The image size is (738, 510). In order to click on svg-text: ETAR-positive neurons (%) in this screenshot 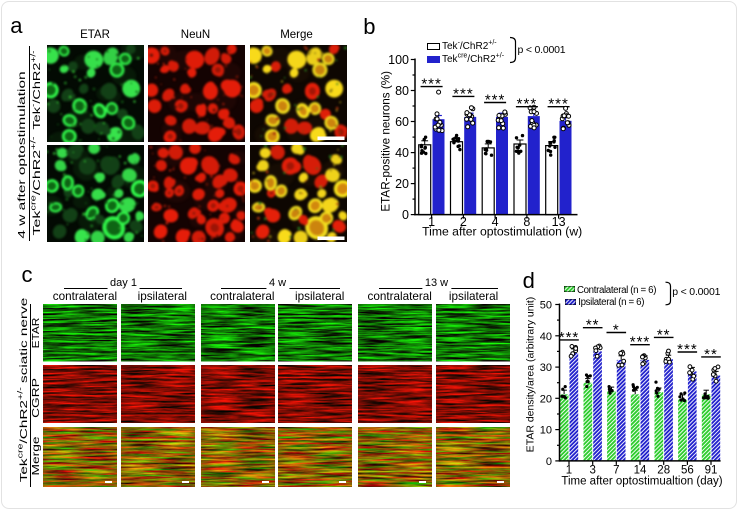, I will do `click(385, 141)`.